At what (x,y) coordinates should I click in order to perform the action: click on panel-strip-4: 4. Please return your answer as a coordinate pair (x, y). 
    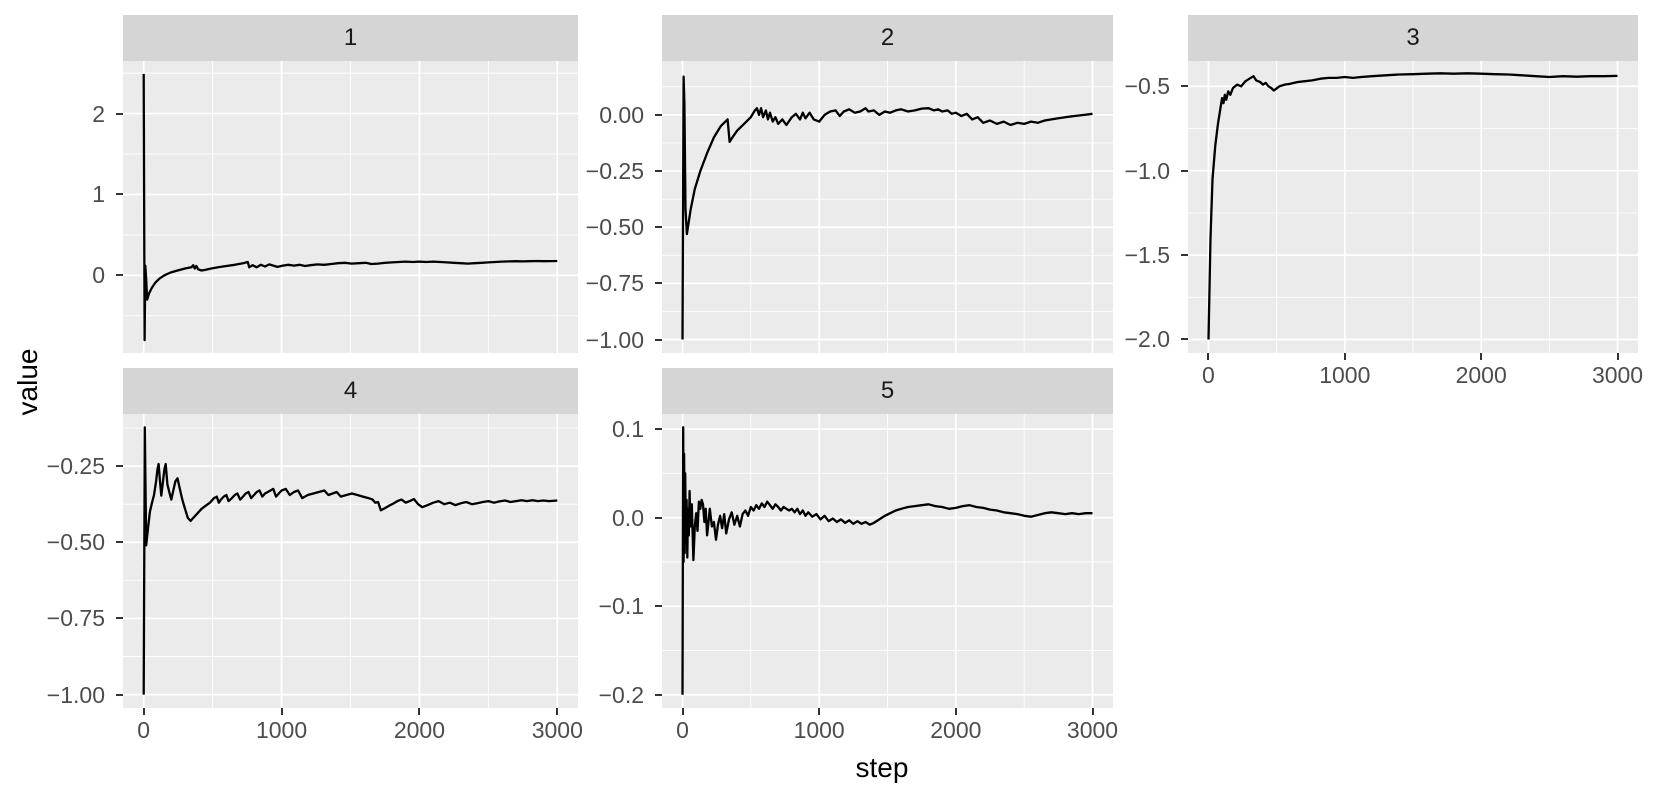
    Looking at the image, I should click on (350, 391).